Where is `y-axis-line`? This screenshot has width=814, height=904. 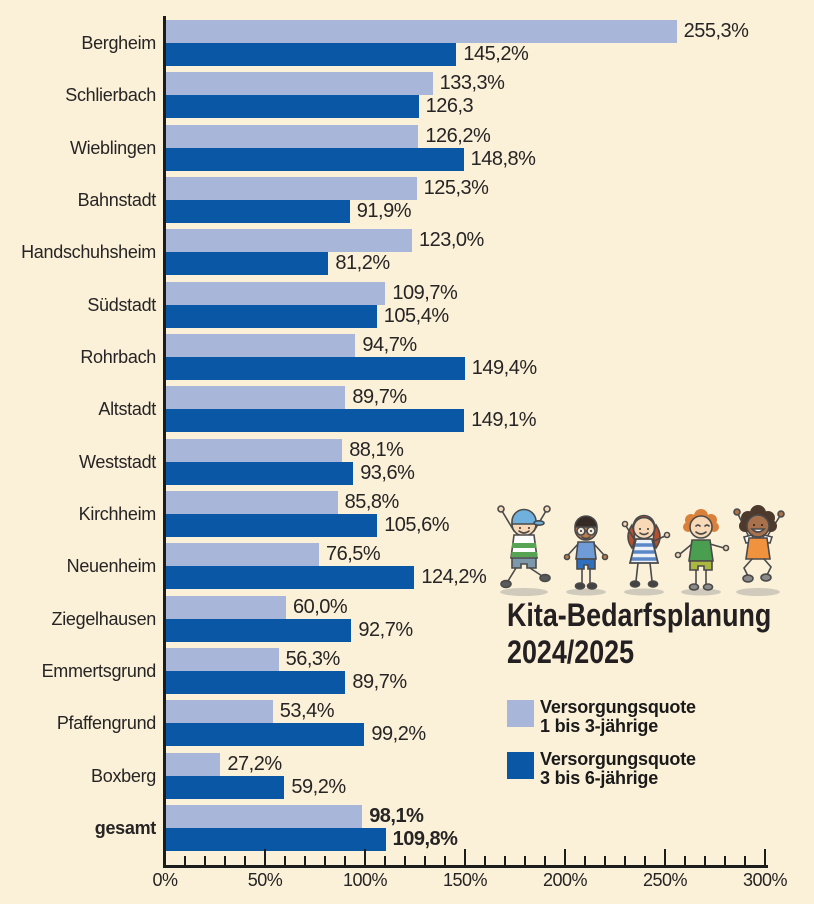
y-axis-line is located at coordinates (164, 442).